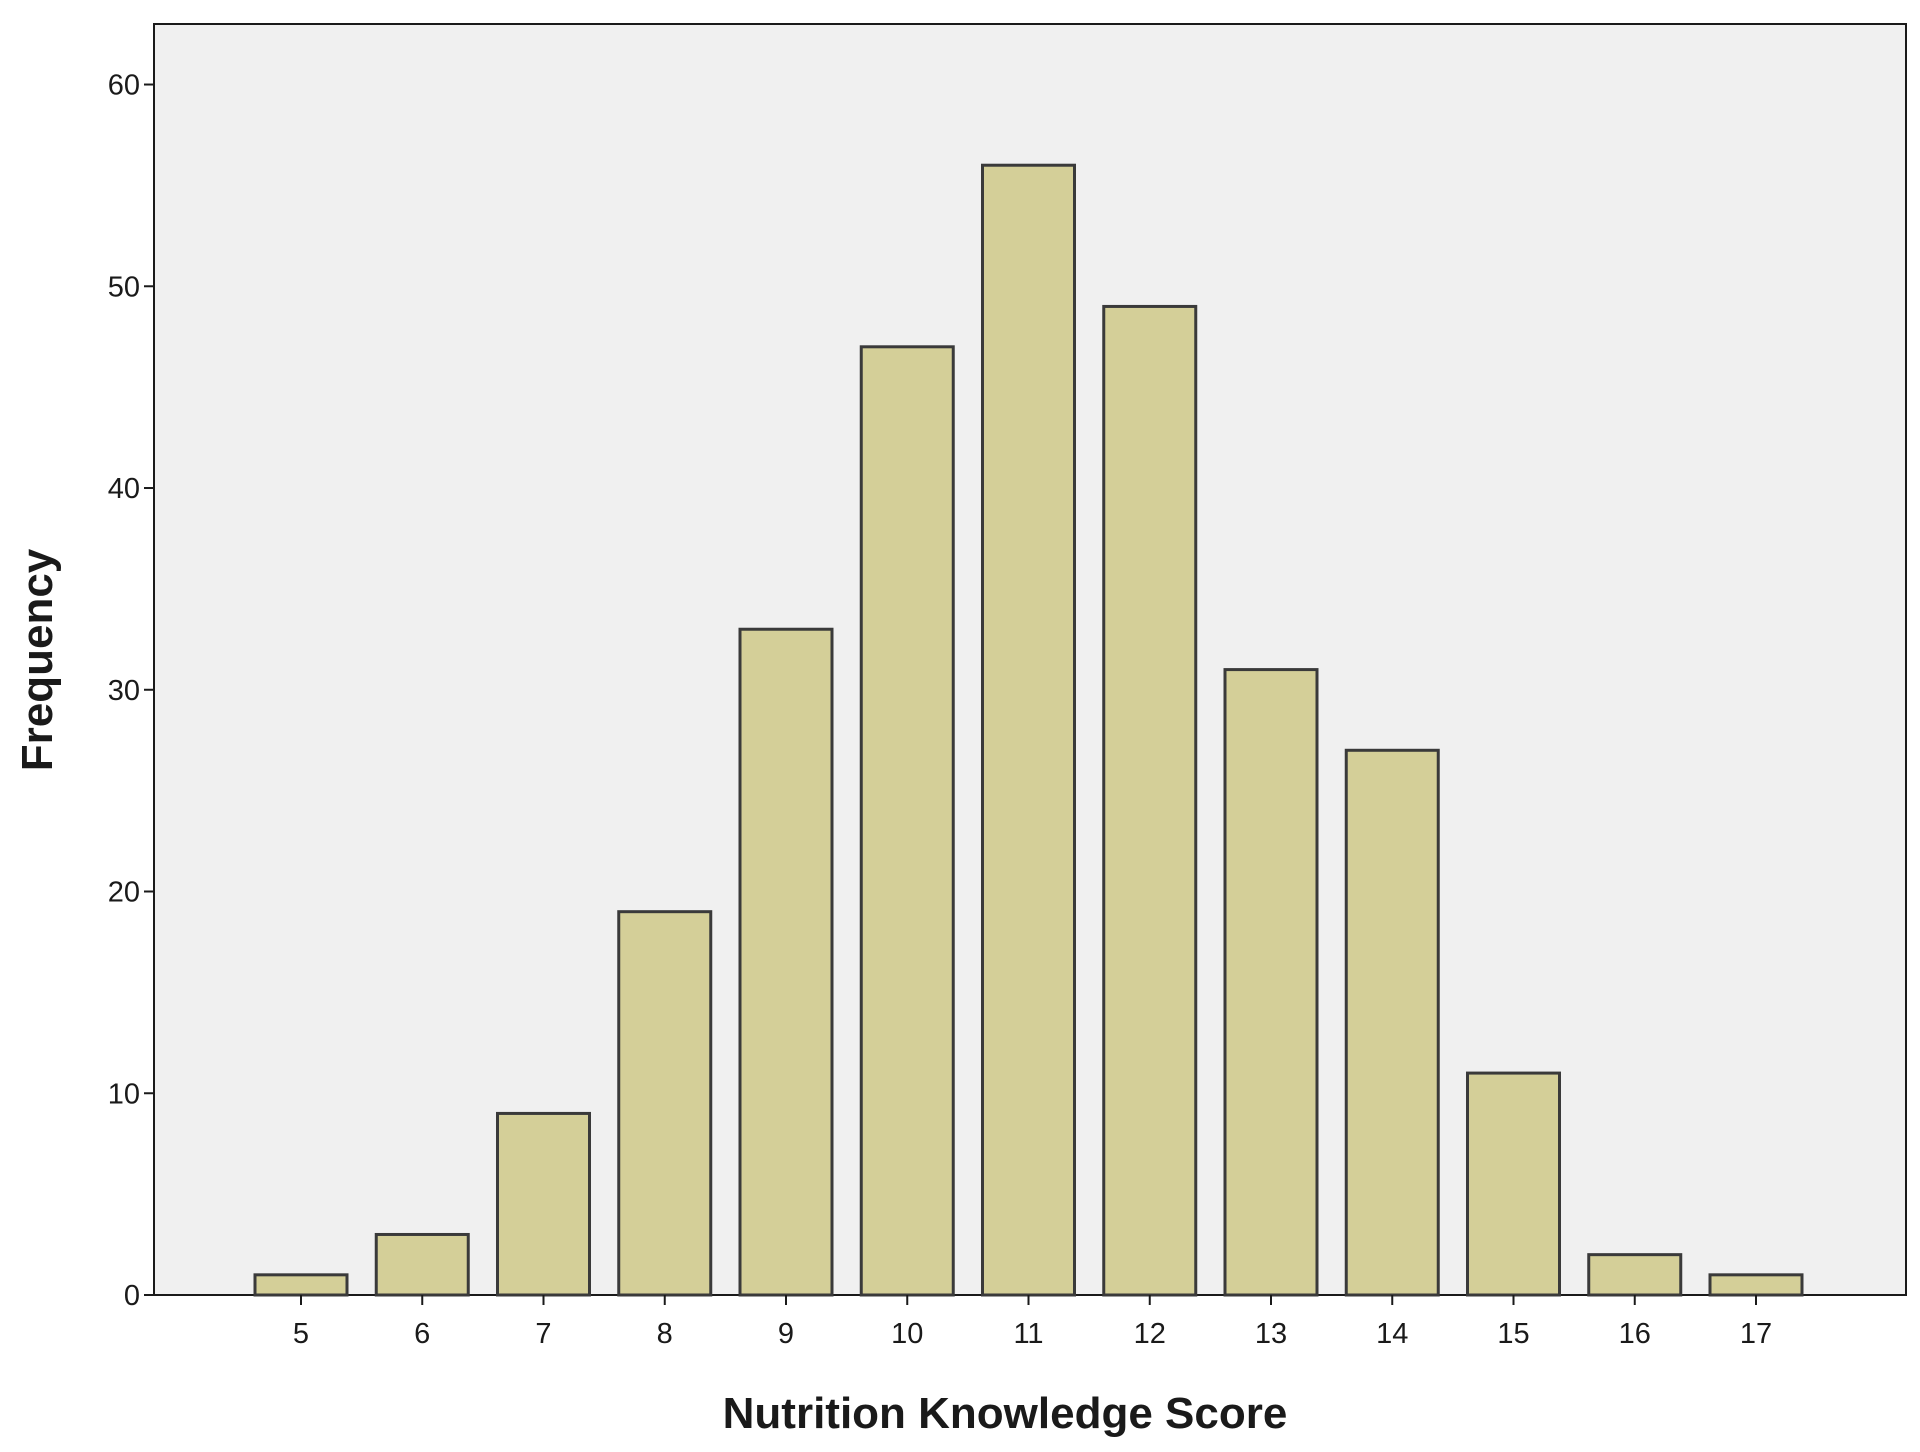  I want to click on y-axis: 0 10 20 30 40 50 60, so click(131, 691).